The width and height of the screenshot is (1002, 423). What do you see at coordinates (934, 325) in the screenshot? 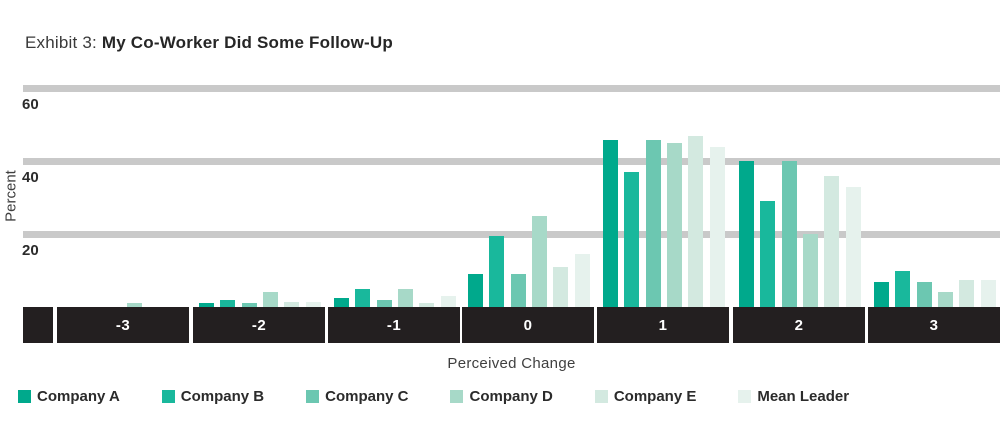
I see `x-axis-tick-label: 3` at bounding box center [934, 325].